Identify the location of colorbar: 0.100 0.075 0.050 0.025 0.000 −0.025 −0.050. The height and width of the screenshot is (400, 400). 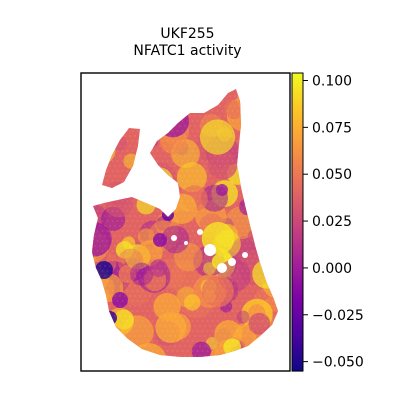
(327, 222).